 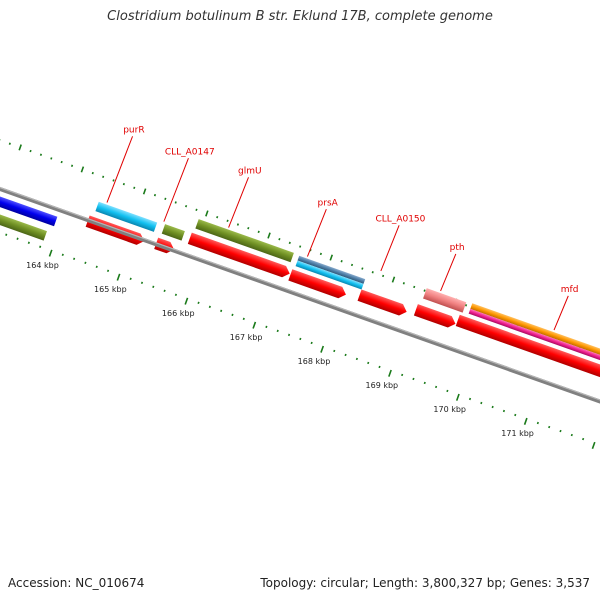 What do you see at coordinates (449, 409) in the screenshot?
I see `scale-tick-label: 170 kbp` at bounding box center [449, 409].